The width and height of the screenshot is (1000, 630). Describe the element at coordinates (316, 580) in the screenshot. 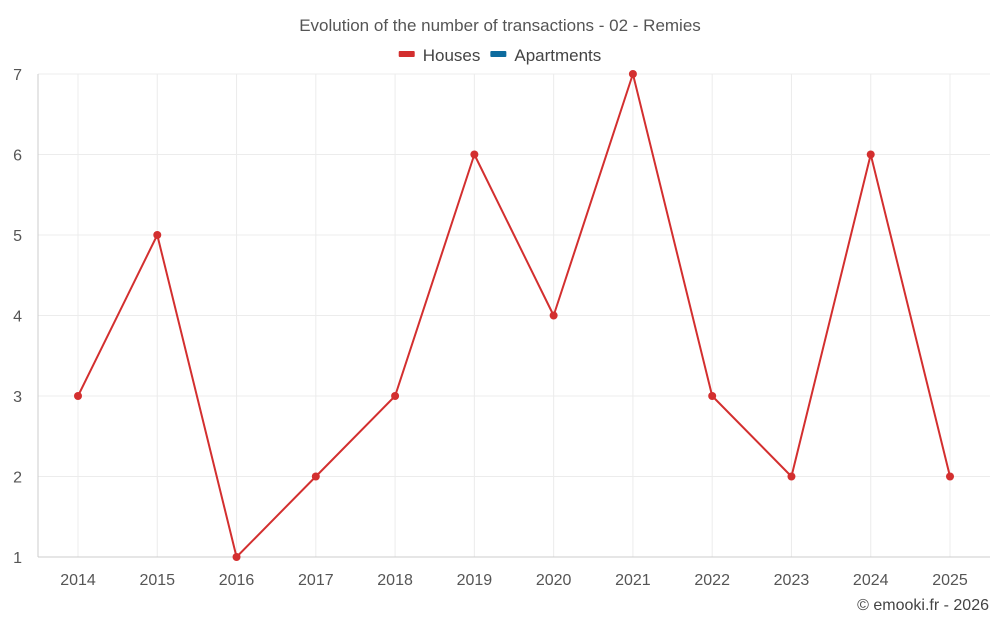

I see `x-tick-label: 2017` at that location.